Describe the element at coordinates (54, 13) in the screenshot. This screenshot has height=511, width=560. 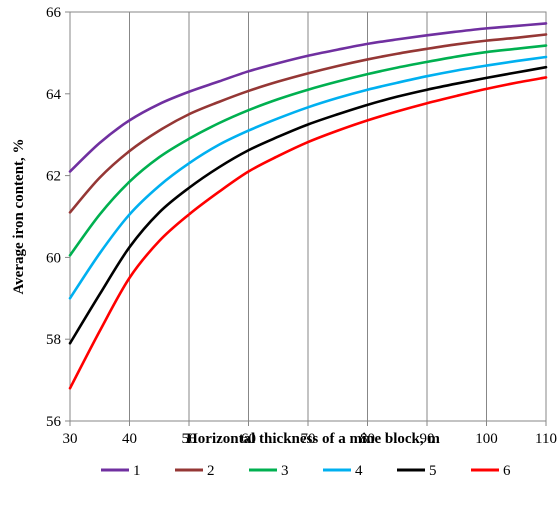
I see `y-tick-label: 66` at that location.